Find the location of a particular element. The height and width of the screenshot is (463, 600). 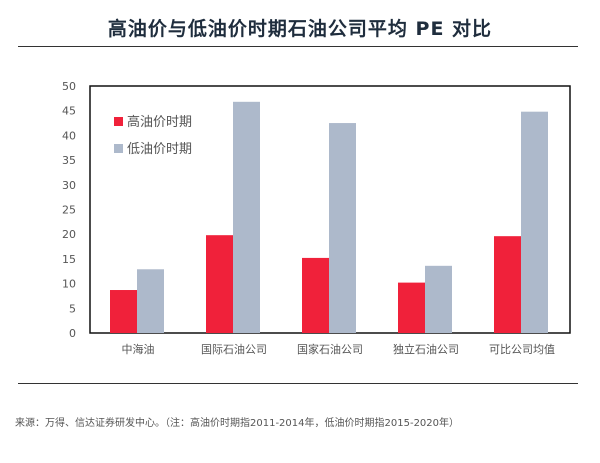

legend-label-0: 高油价时期 is located at coordinates (159, 122).